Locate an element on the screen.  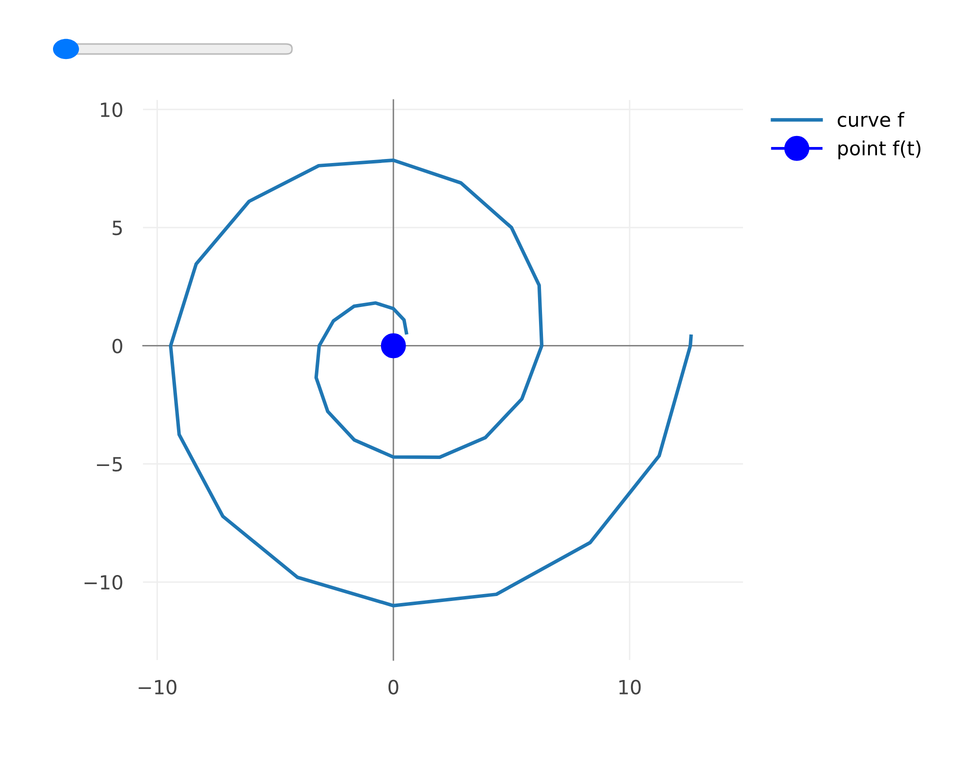
y-tick-label: −10 is located at coordinates (103, 582).